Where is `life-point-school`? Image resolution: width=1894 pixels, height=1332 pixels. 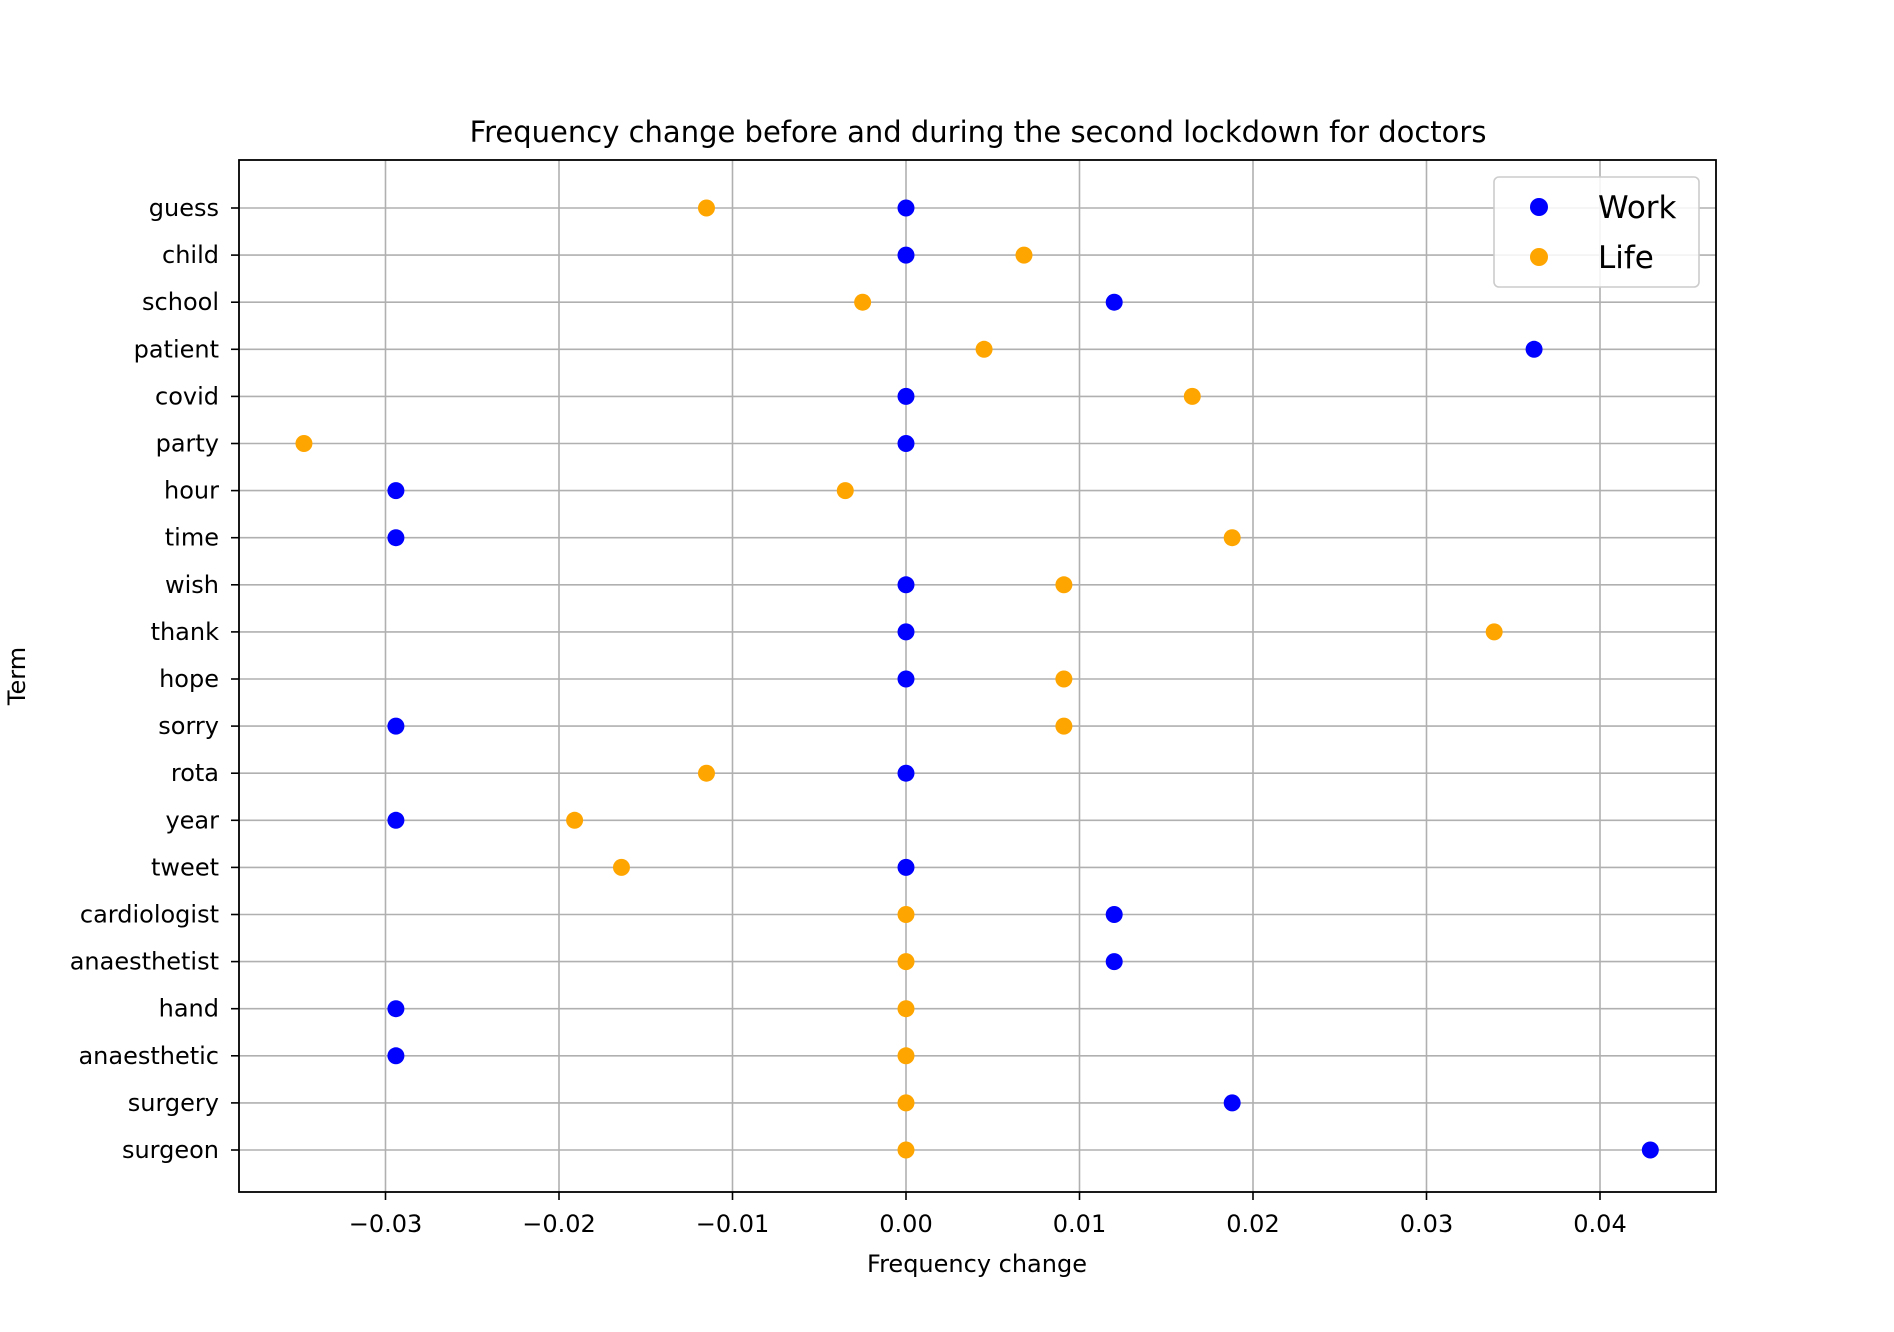 life-point-school is located at coordinates (863, 302).